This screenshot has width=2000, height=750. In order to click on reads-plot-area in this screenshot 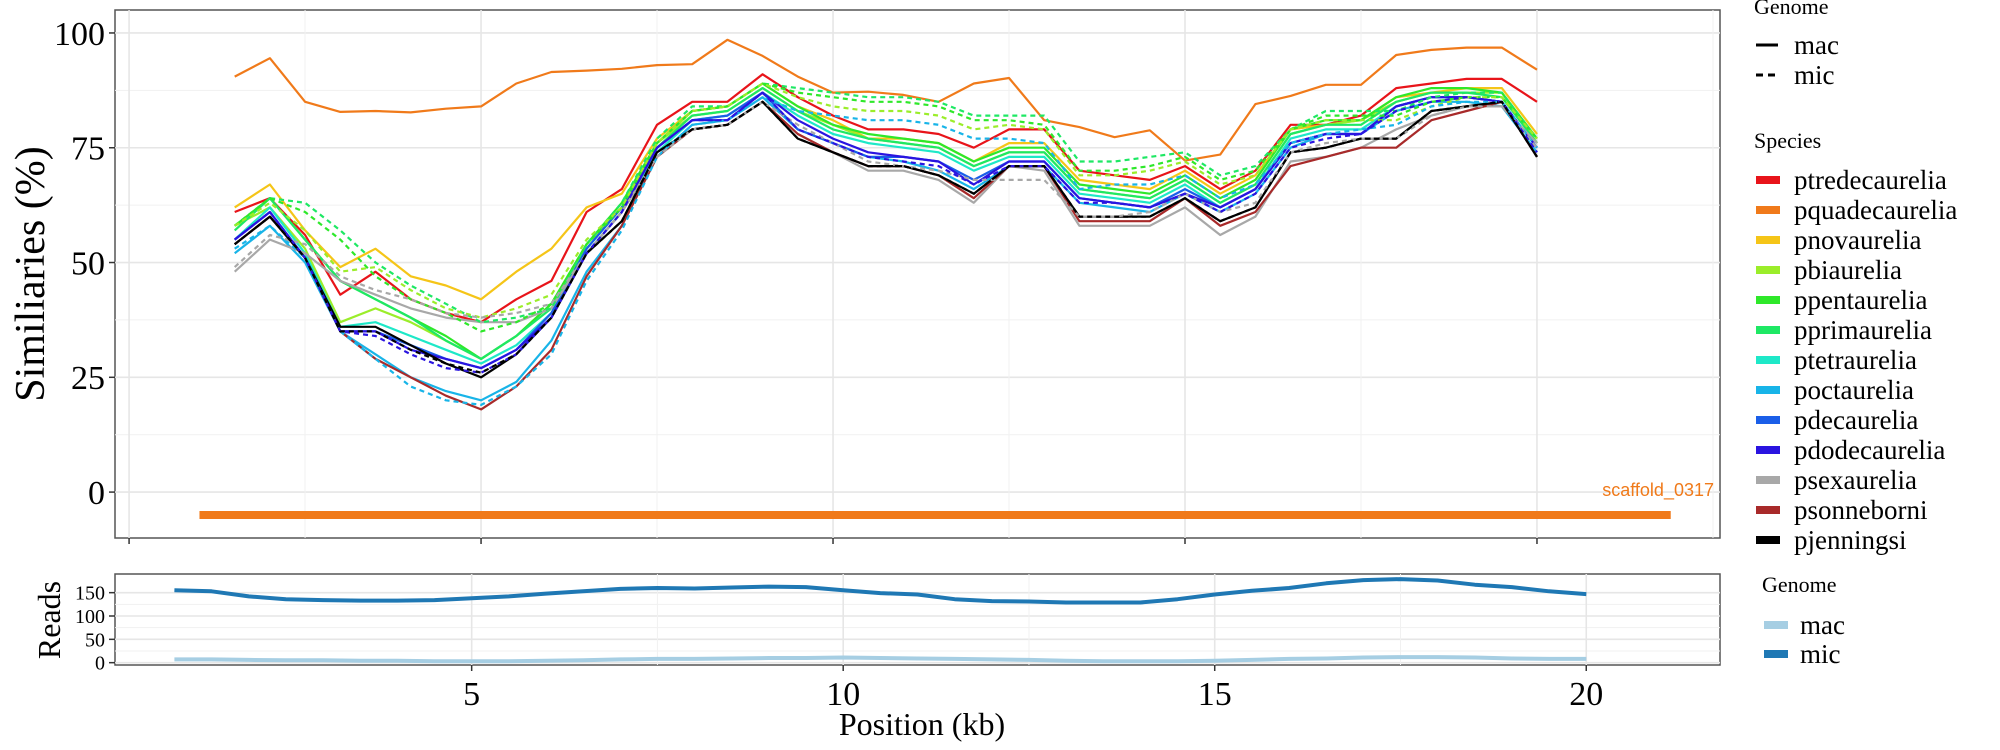, I will do `click(917, 619)`.